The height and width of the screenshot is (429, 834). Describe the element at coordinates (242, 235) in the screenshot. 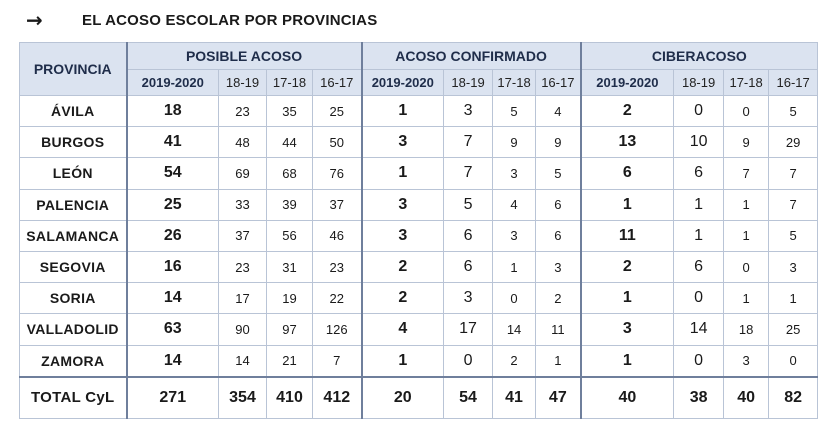

I see `table-cell: 37` at that location.